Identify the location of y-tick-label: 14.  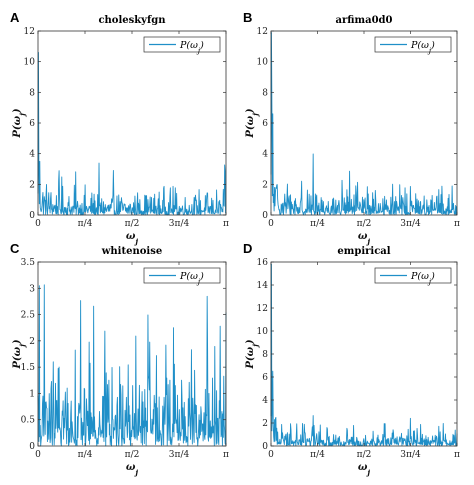
(263, 286).